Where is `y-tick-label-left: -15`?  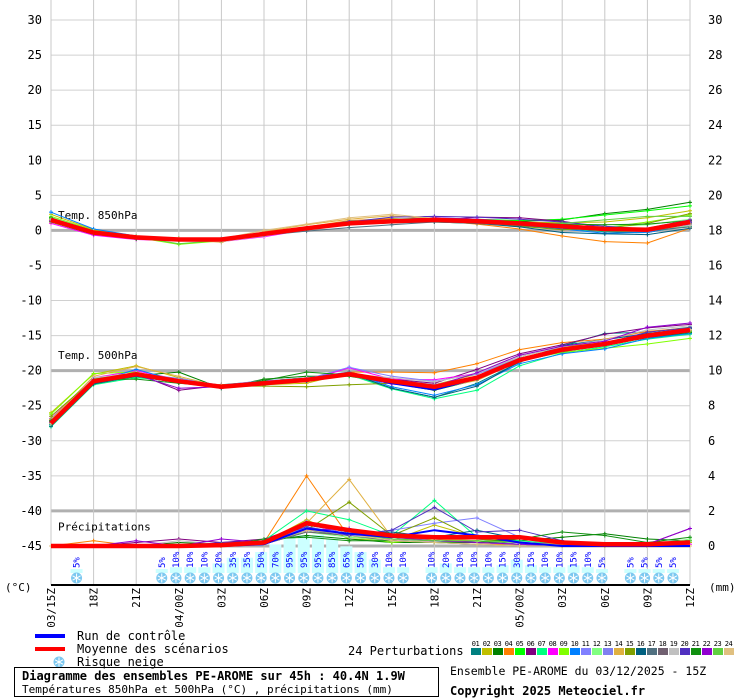
y-tick-label-left: -15 is located at coordinates (31, 336).